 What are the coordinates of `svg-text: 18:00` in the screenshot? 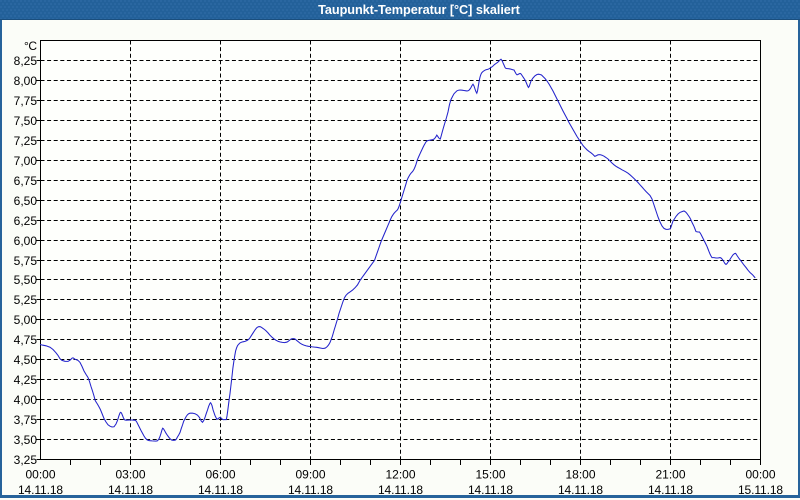 It's located at (580, 475).